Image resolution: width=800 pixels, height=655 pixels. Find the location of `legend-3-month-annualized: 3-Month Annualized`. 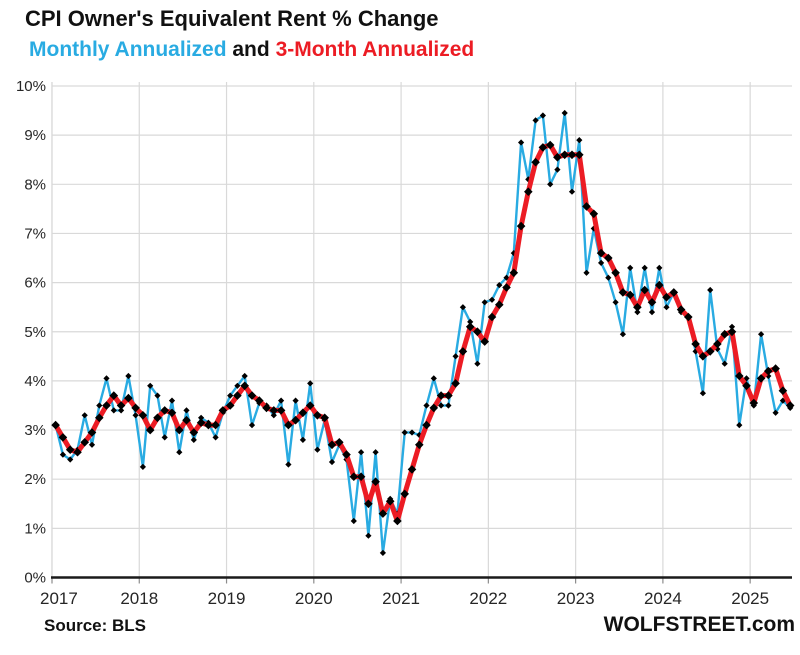

legend-3-month-annualized: 3-Month Annualized is located at coordinates (375, 49).